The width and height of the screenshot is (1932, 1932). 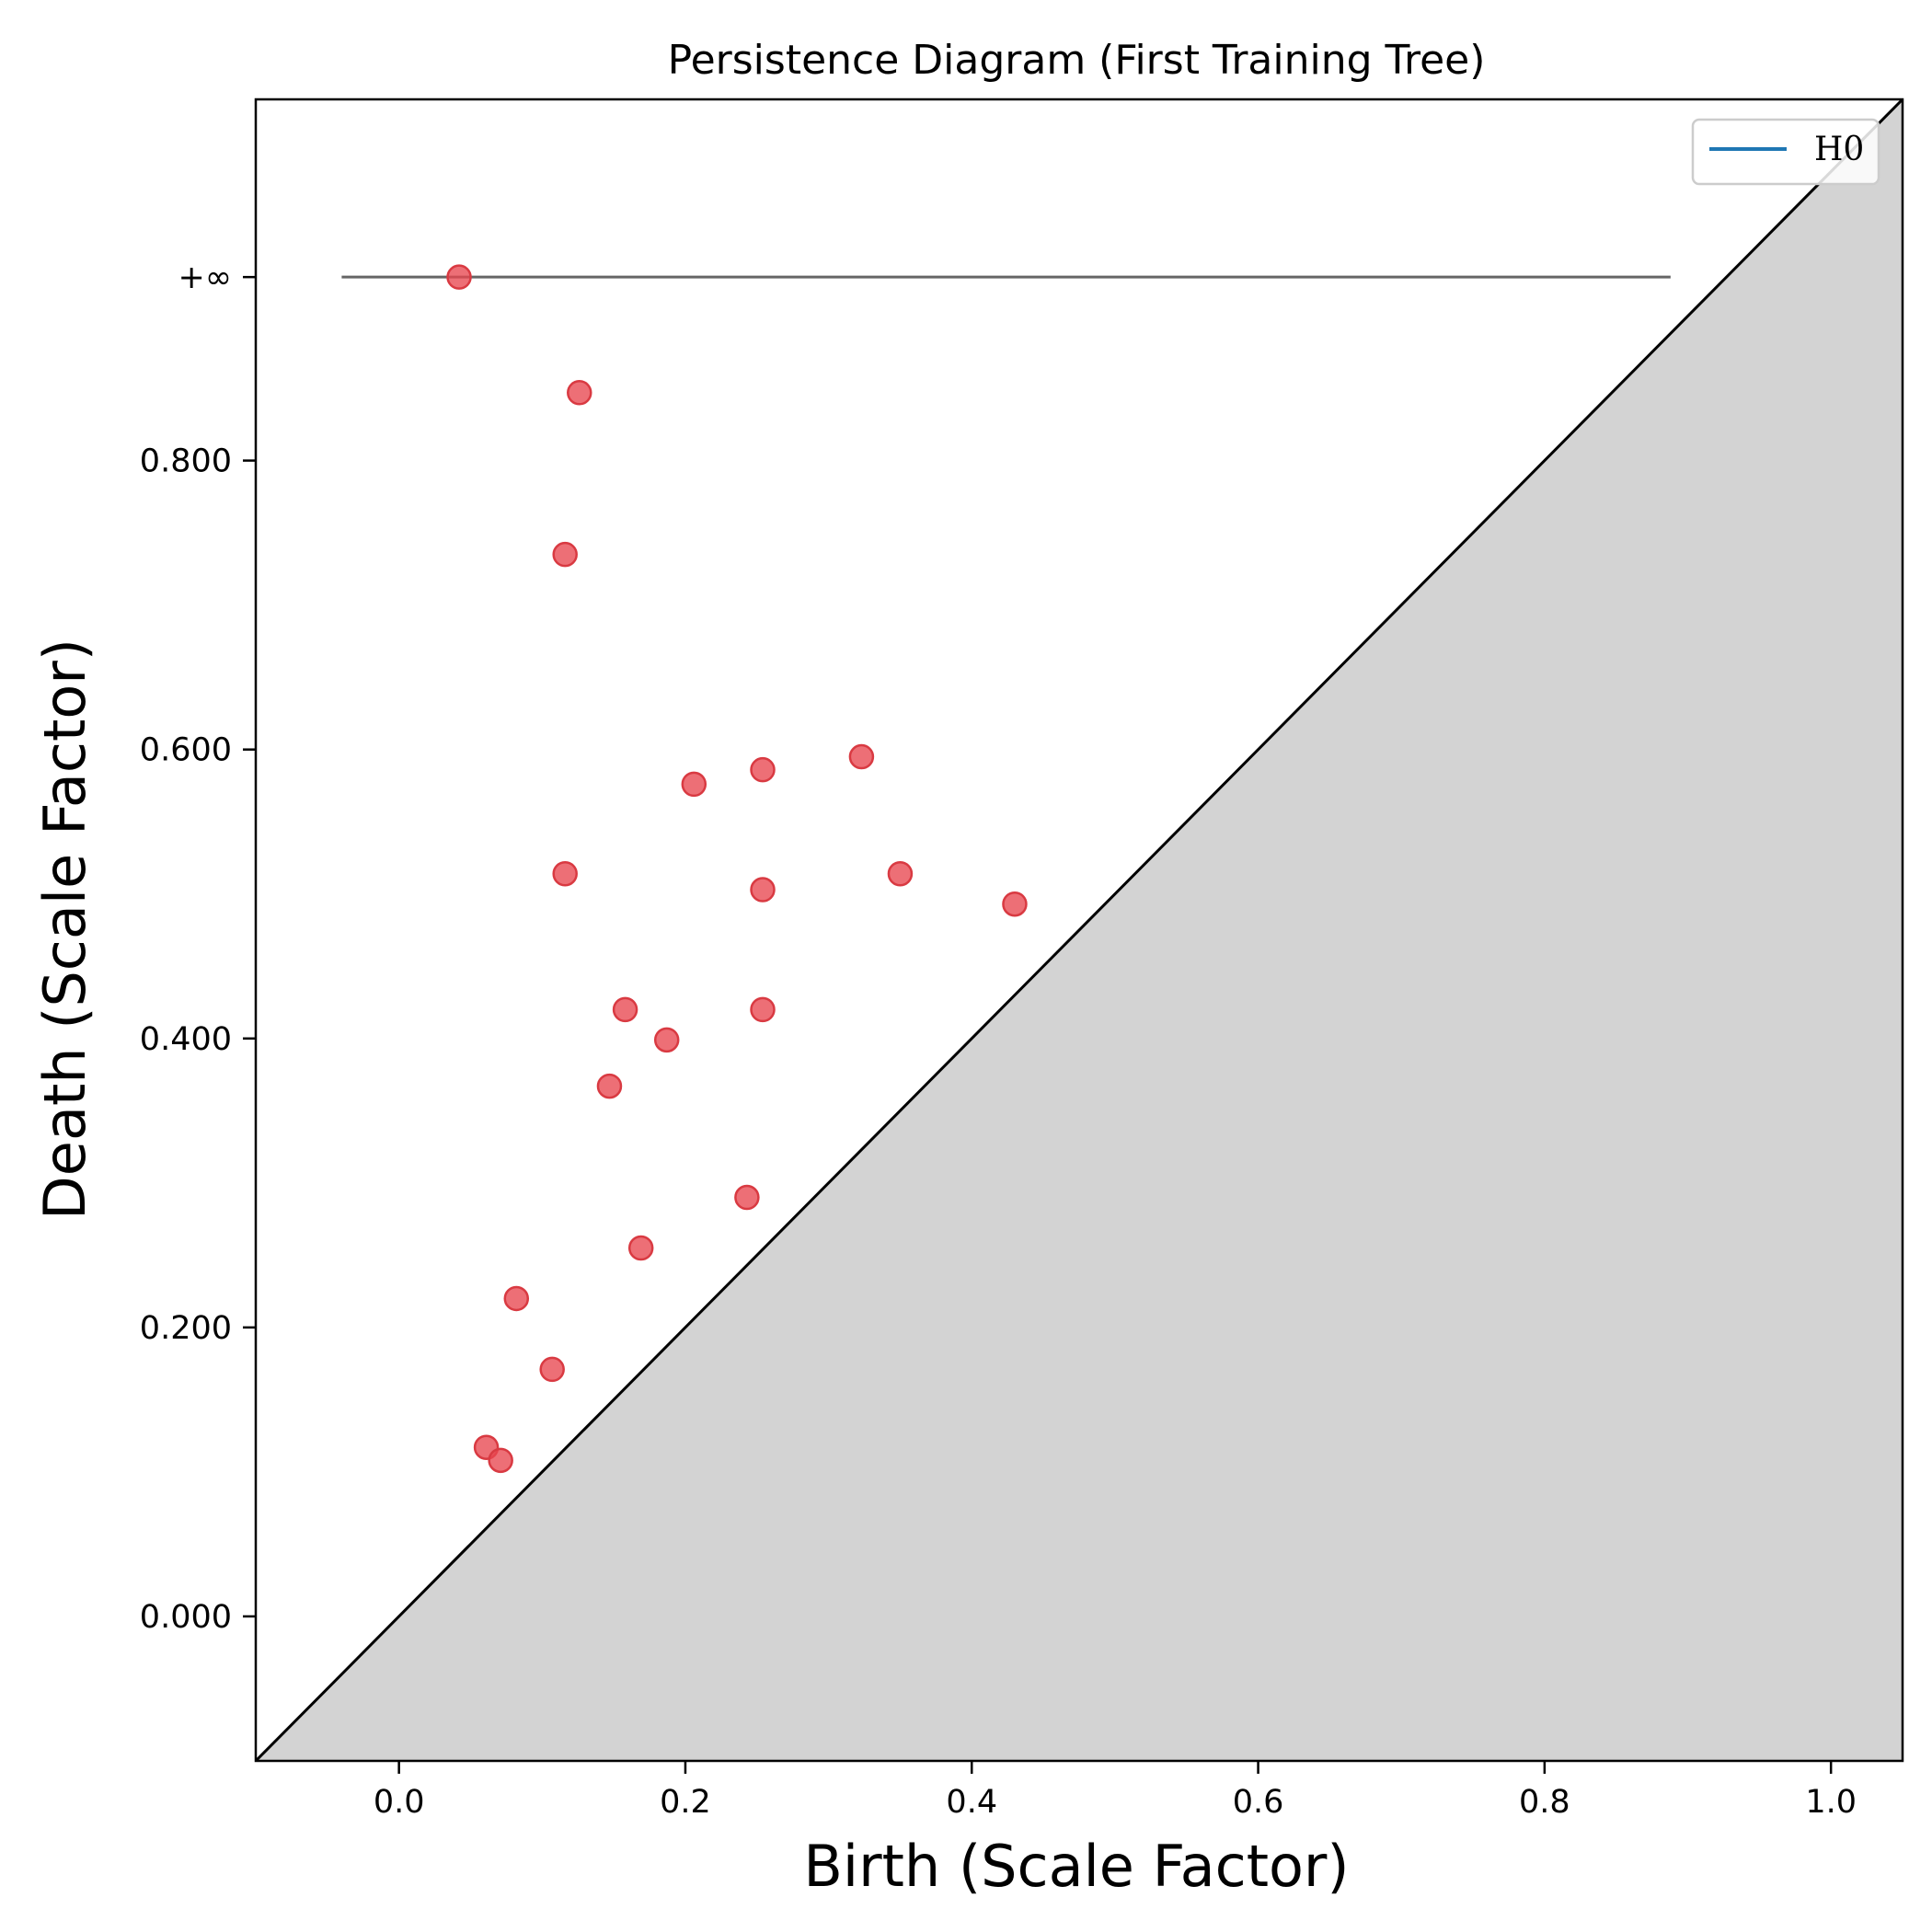 I want to click on x-tick-label: 0.8, so click(x=1544, y=1802).